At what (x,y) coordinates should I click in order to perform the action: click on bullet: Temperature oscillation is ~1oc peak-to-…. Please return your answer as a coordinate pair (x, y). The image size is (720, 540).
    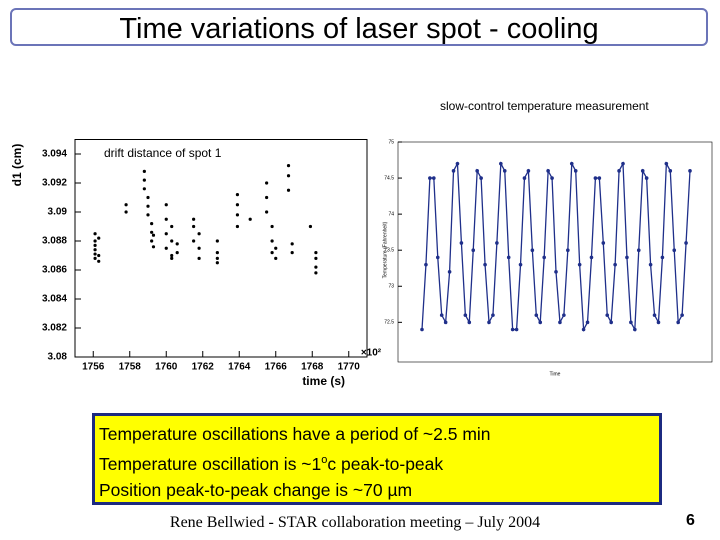
    Looking at the image, I should click on (271, 463).